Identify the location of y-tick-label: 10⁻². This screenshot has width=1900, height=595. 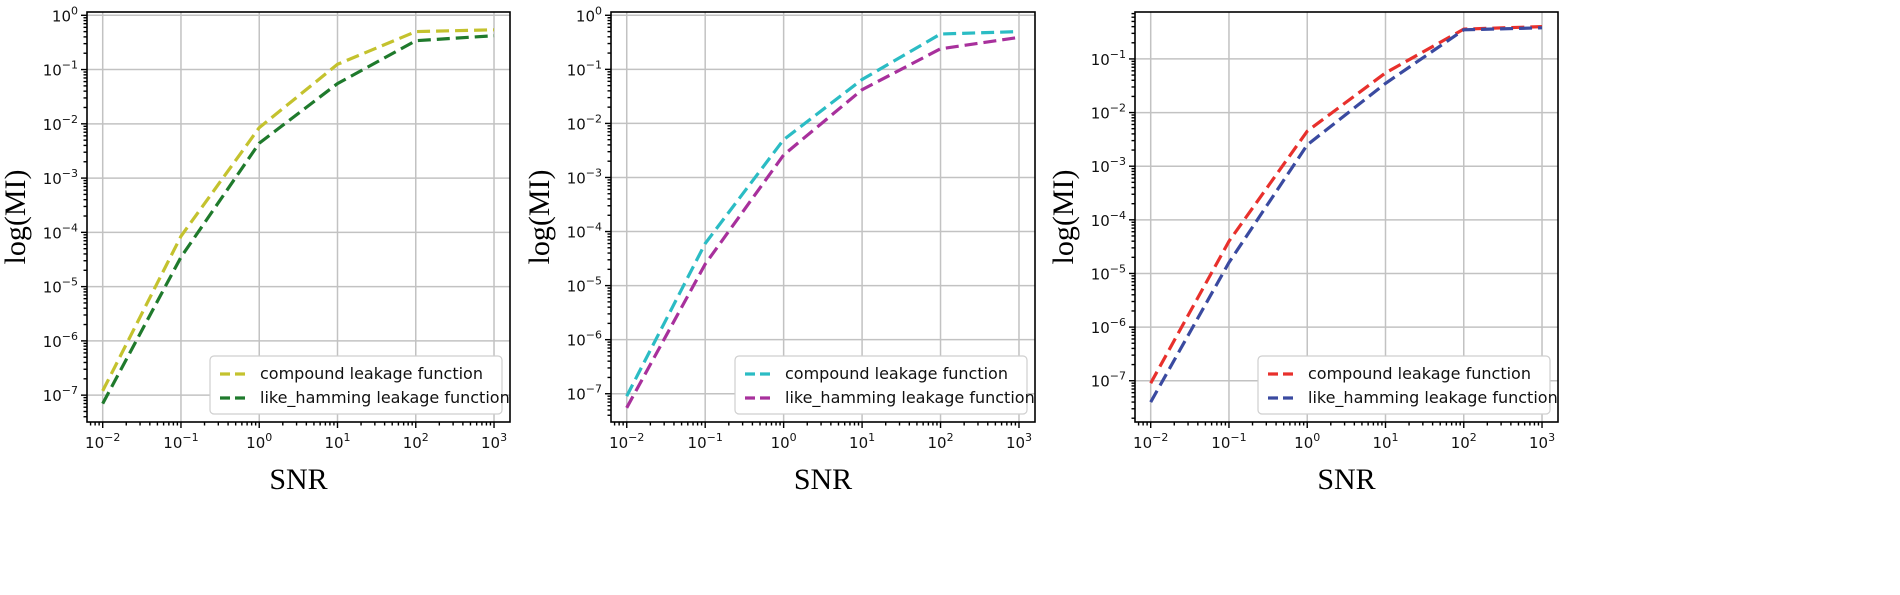
(60, 123).